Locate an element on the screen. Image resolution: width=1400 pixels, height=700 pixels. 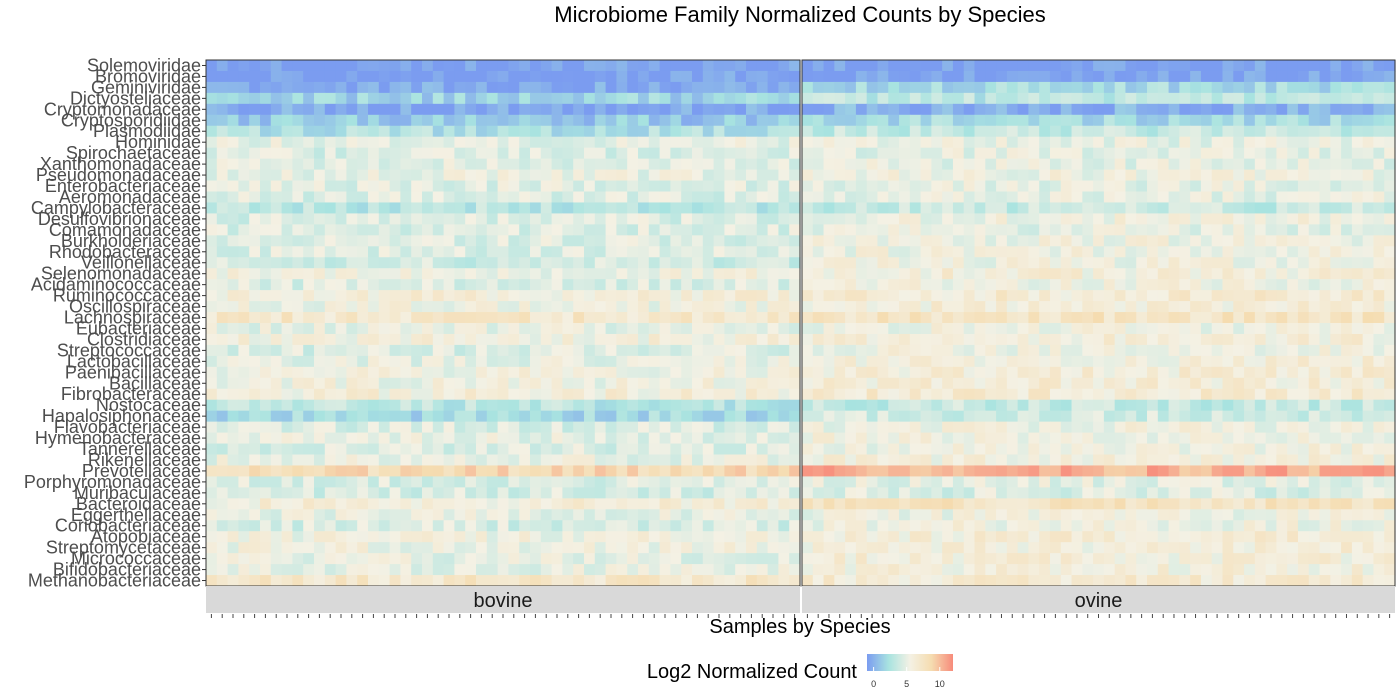
family-label: Muribaculaceae is located at coordinates (137, 493).